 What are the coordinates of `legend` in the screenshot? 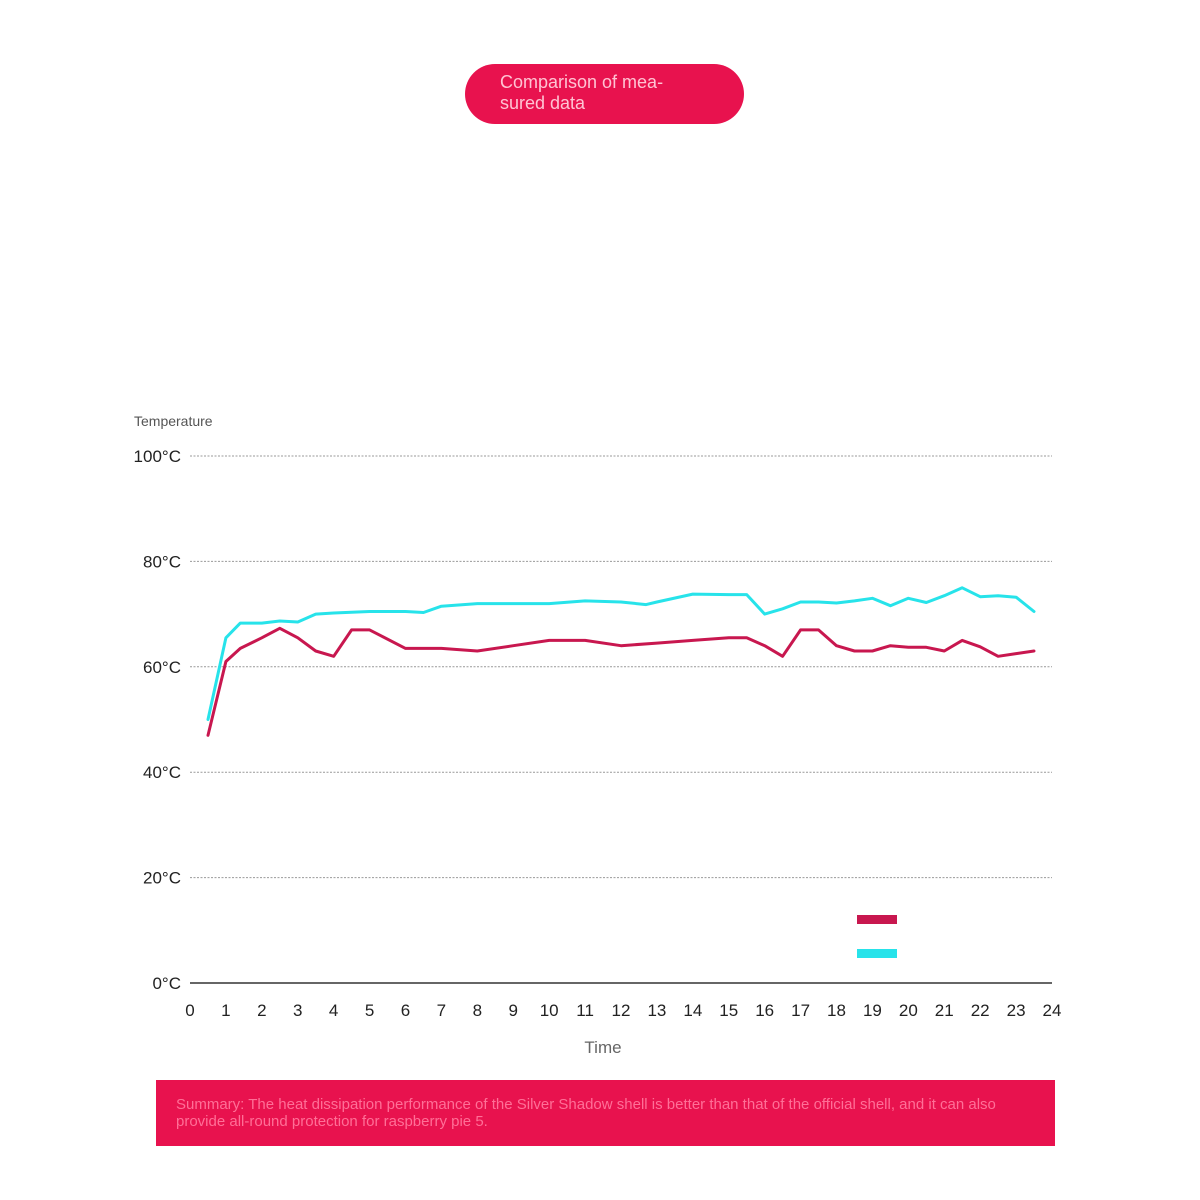 It's located at (877, 936).